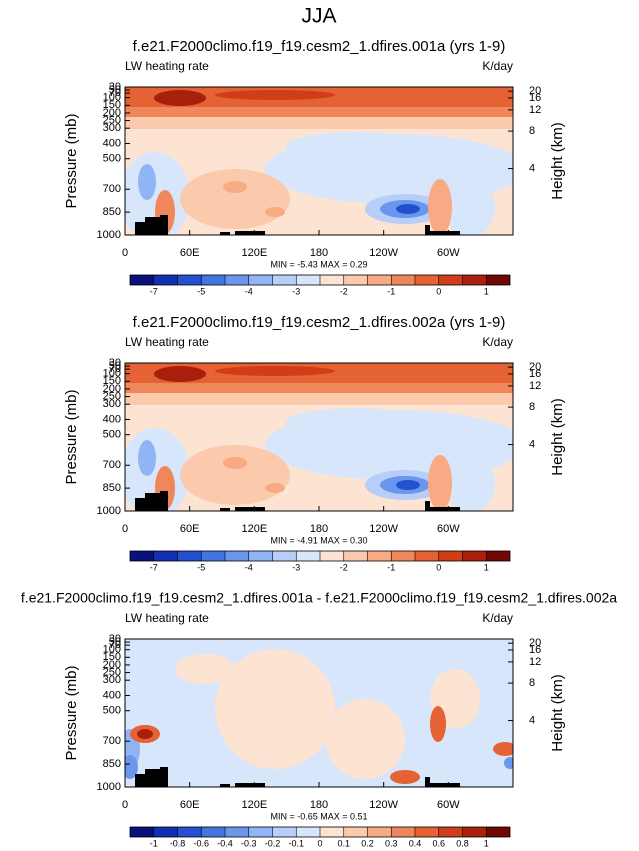 The width and height of the screenshot is (639, 851). What do you see at coordinates (296, 843) in the screenshot?
I see `colorbar-tick-label: -0.1` at bounding box center [296, 843].